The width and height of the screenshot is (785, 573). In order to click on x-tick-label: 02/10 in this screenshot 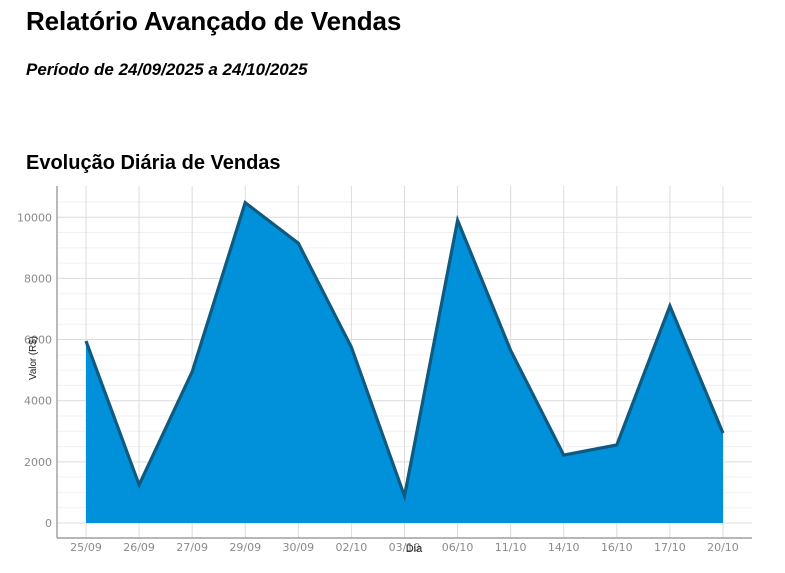, I will do `click(352, 547)`.